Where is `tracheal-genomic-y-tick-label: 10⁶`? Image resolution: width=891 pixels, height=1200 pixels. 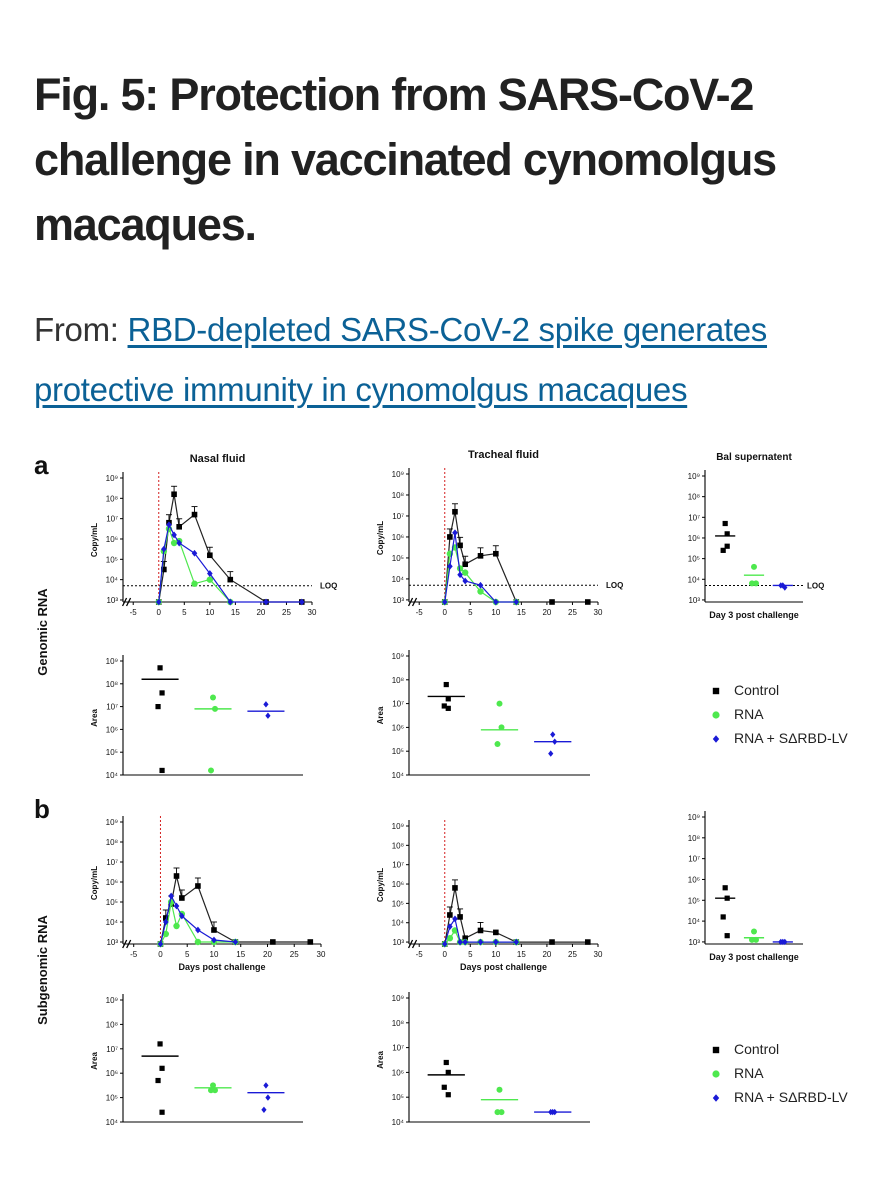 tracheal-genomic-y-tick-label: 10⁶ is located at coordinates (398, 537).